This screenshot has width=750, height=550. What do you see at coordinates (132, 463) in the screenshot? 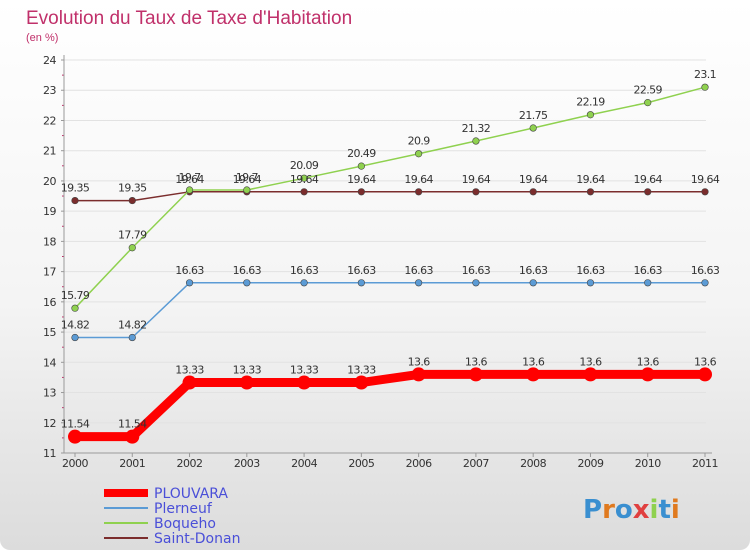
I see `x-tick-label: 2001` at bounding box center [132, 463].